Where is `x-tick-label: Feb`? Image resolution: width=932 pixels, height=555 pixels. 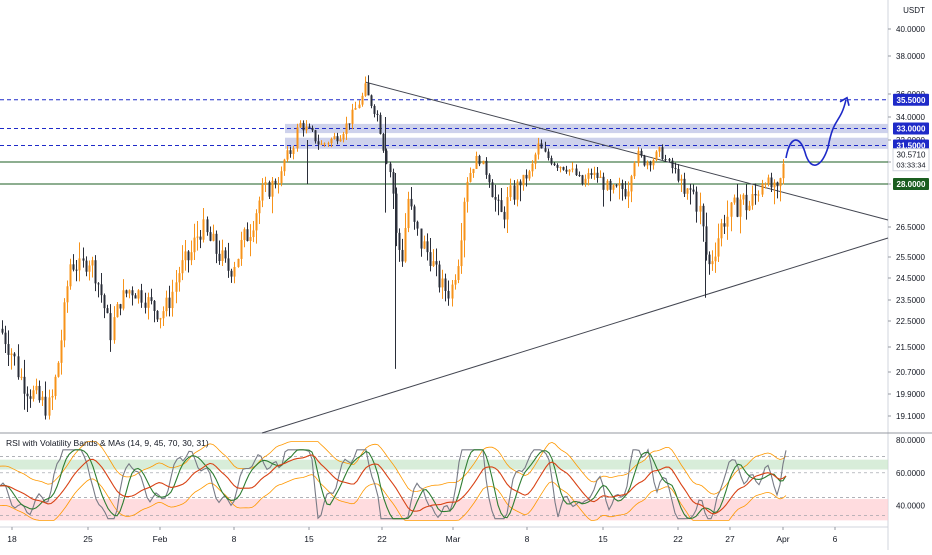 x-tick-label: Feb is located at coordinates (160, 539).